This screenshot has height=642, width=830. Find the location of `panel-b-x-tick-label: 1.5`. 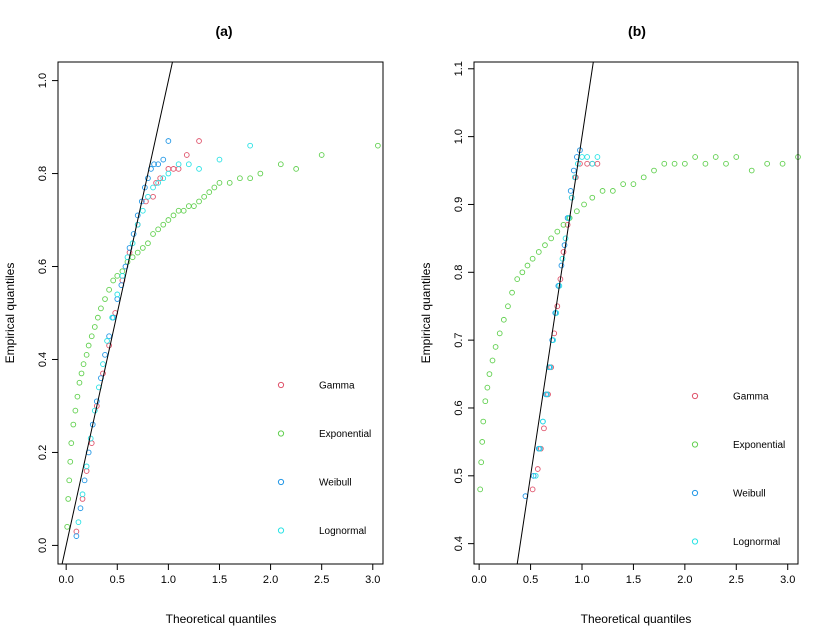

panel-b-x-tick-label: 1.5 is located at coordinates (633, 580).